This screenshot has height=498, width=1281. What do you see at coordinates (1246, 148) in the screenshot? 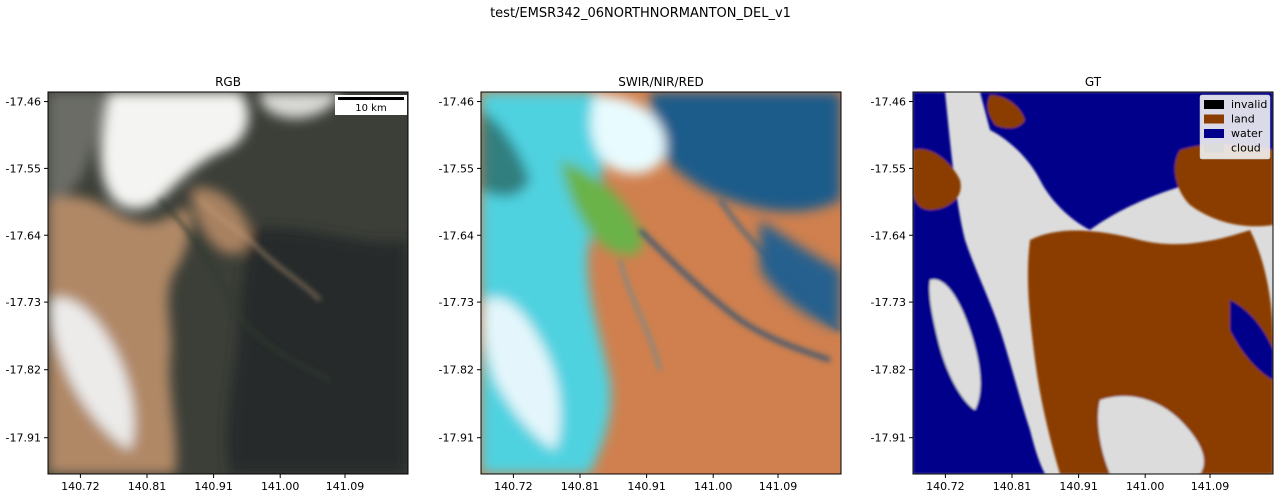
I see `legend-label-cloud: cloud` at bounding box center [1246, 148].